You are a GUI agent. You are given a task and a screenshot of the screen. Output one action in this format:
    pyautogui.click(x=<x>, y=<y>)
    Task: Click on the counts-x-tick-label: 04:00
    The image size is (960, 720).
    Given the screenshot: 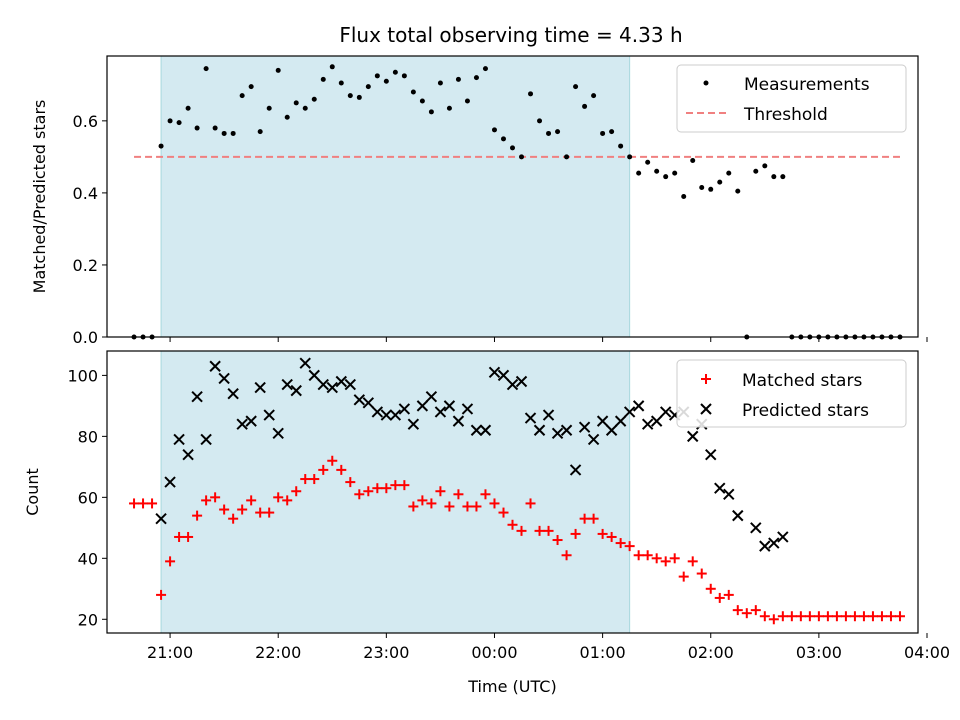 What is the action you would take?
    pyautogui.click(x=927, y=652)
    